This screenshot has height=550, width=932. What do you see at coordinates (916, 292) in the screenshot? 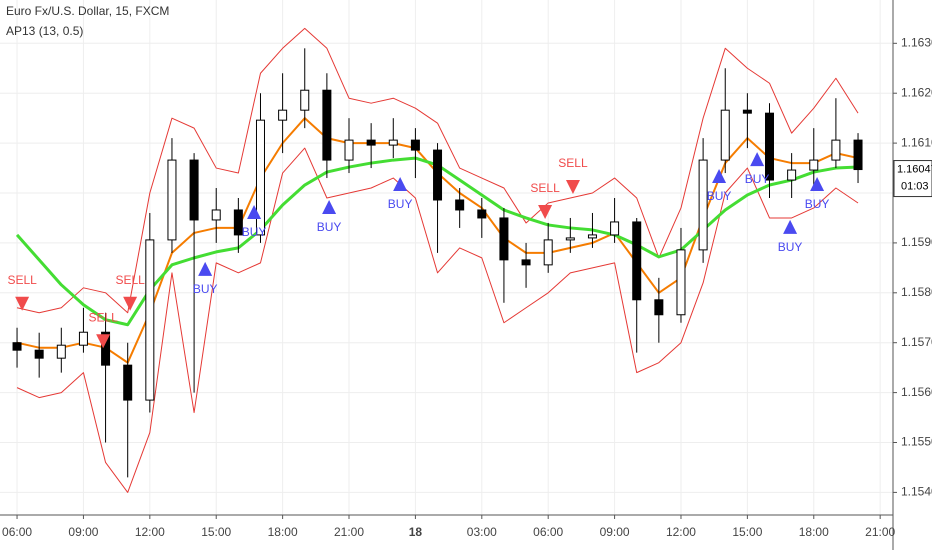
I see `y-tick-label: 1.15800` at bounding box center [916, 292].